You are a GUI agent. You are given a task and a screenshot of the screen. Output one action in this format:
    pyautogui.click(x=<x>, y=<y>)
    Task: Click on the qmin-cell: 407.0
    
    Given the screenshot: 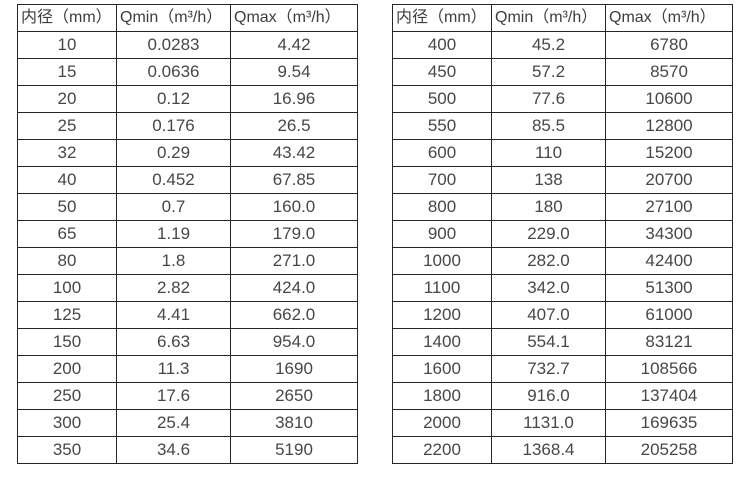 What is the action you would take?
    pyautogui.click(x=548, y=315)
    